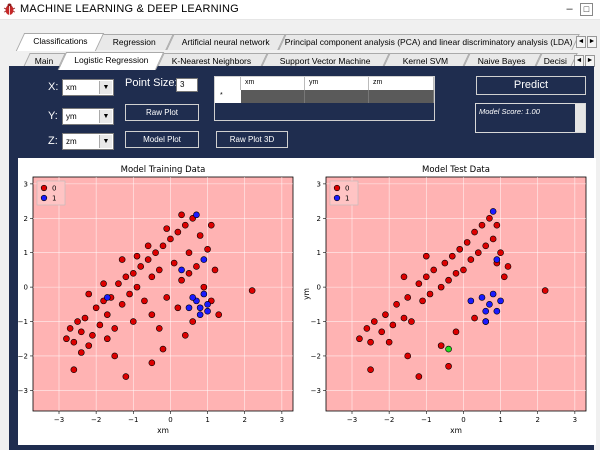  I want to click on tab-logistic-regression: Logistic Regression, so click(111, 61).